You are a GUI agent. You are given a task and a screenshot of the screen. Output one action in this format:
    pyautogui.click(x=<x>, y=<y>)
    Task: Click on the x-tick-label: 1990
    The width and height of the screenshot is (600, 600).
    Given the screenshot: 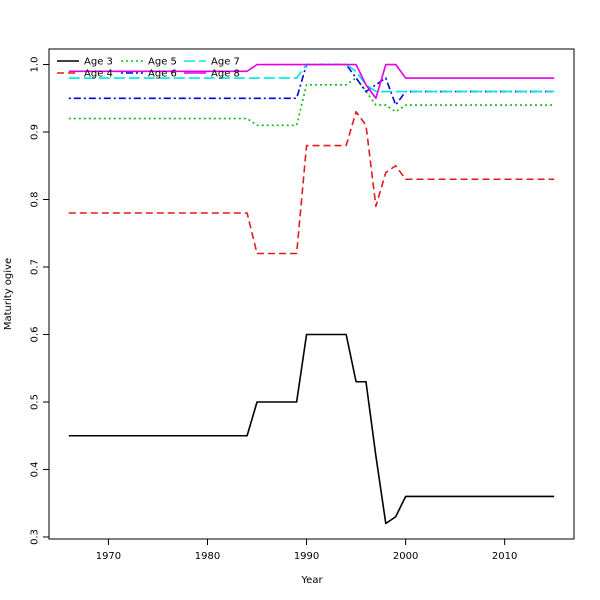 What is the action you would take?
    pyautogui.click(x=306, y=556)
    